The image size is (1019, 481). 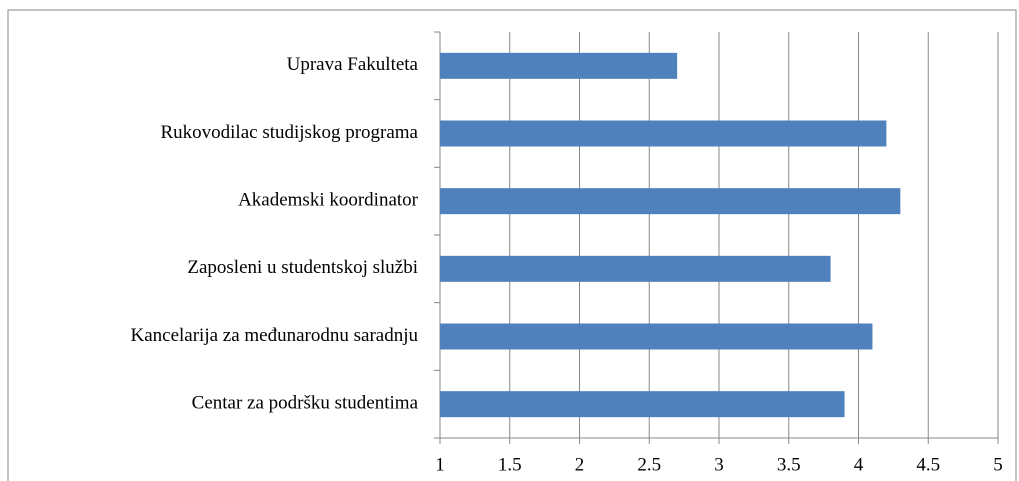 What do you see at coordinates (649, 464) in the screenshot?
I see `x-tick-label: 2.5` at bounding box center [649, 464].